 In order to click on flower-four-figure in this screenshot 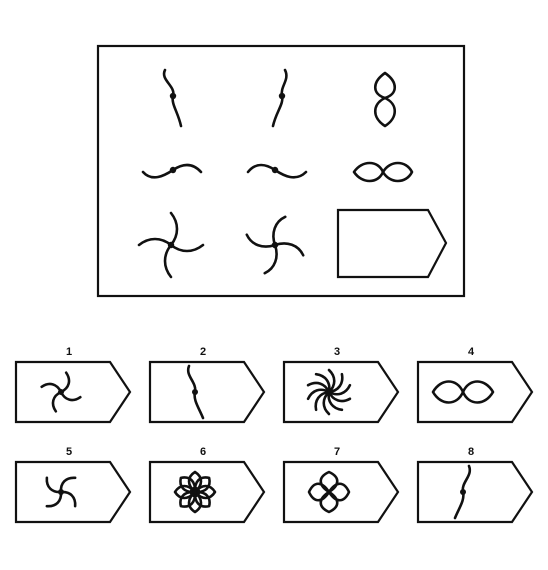, I will do `click(329, 492)`.